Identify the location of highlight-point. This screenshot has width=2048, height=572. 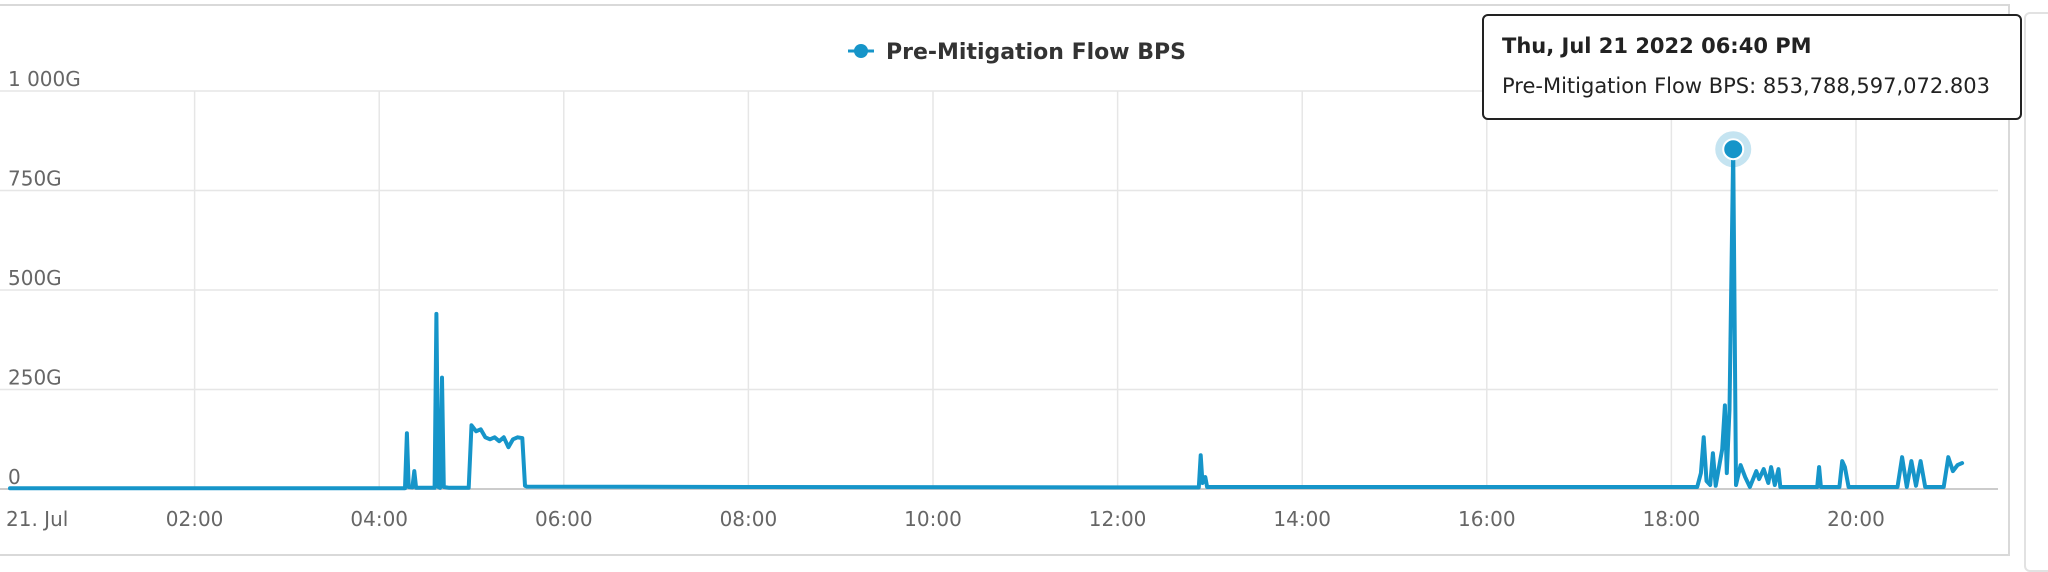
(1733, 149).